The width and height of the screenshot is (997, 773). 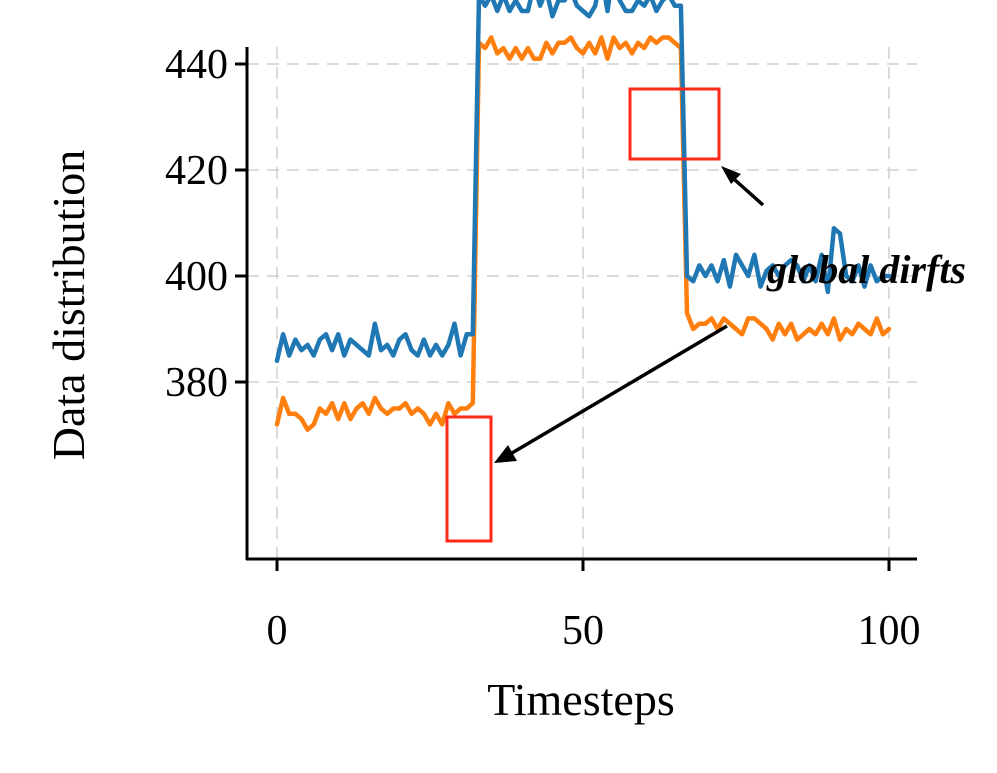 I want to click on highlight-box-transition-down, so click(x=674, y=124).